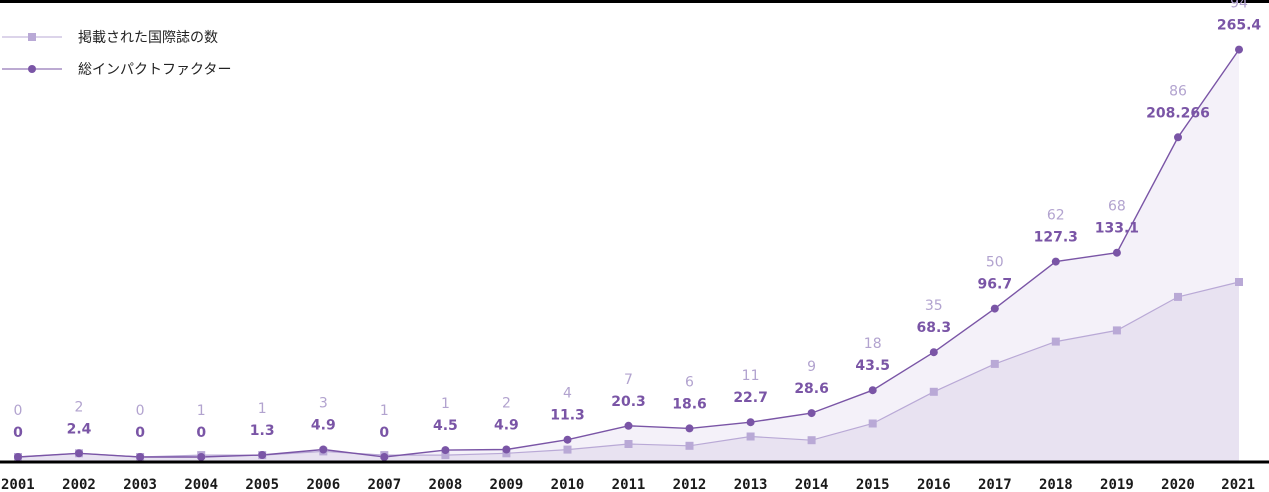 The width and height of the screenshot is (1269, 492). I want to click on x-tick-2016: 2016, so click(934, 484).